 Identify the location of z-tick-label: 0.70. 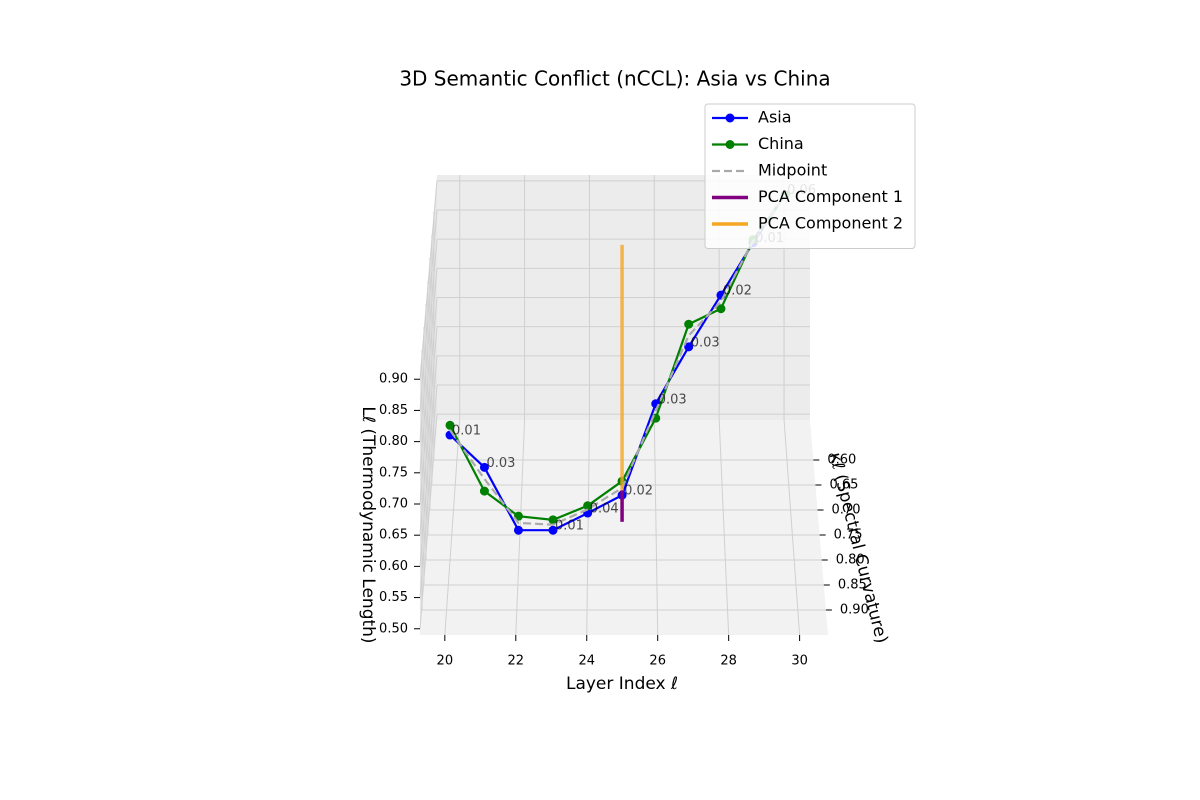
(393, 504).